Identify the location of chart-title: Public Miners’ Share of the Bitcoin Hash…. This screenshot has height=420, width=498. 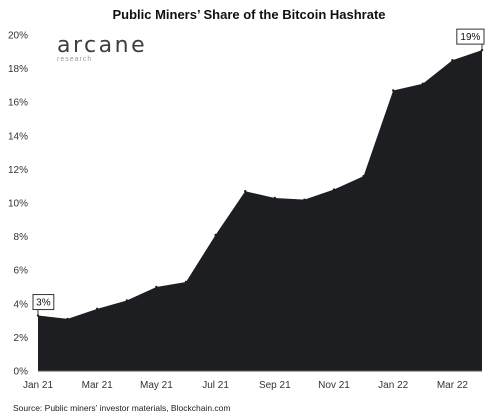
(249, 14).